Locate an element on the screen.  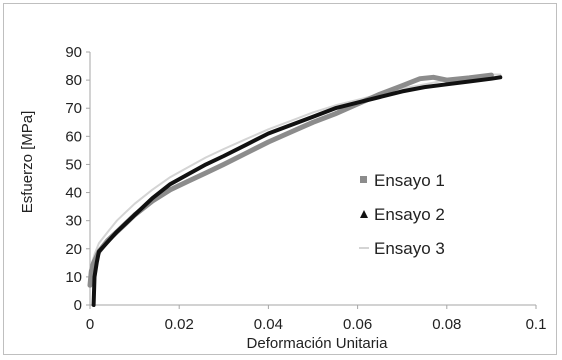
legend-marker-square is located at coordinates (363, 179).